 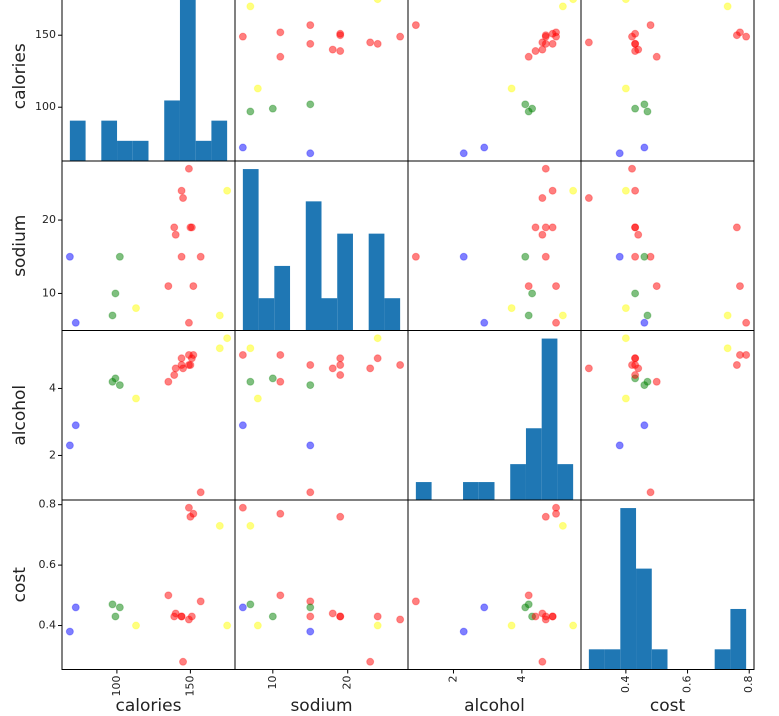 What do you see at coordinates (521, 679) in the screenshot?
I see `x-tick-label: 4` at bounding box center [521, 679].